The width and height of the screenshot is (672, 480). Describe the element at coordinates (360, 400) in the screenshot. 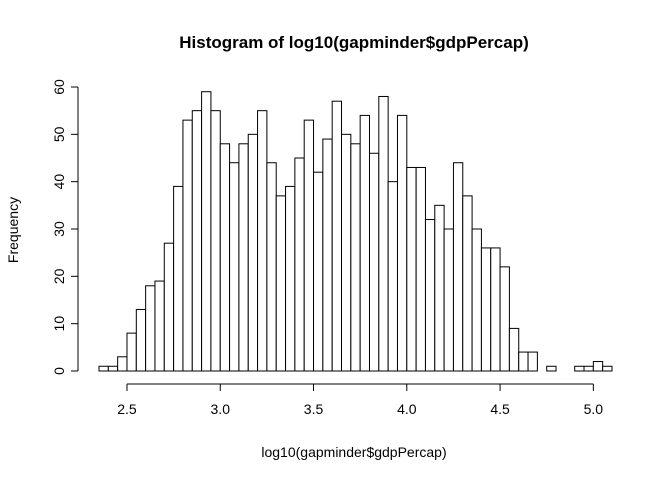

I see `x-axis: 2.5 3.0 3.5 4.0 4.5 5.0` at that location.